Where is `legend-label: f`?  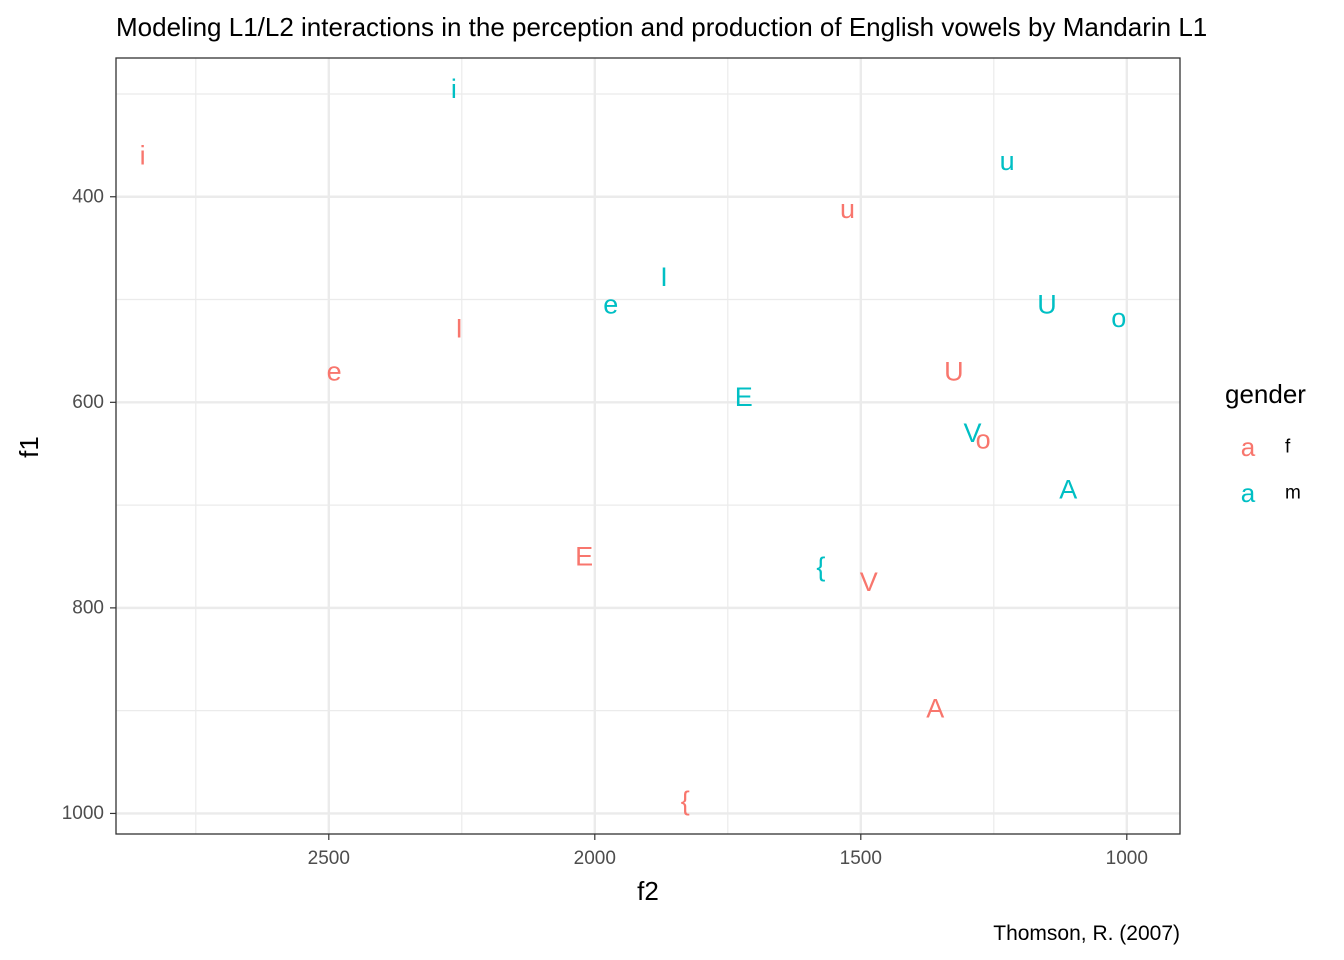 legend-label: f is located at coordinates (1288, 447).